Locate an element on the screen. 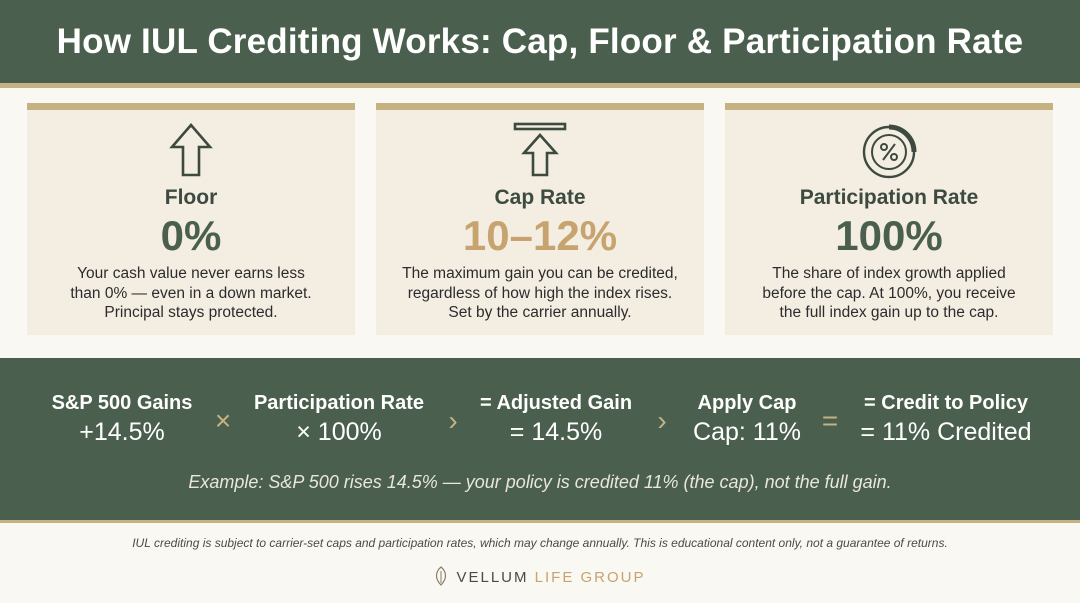 Image resolution: width=1080 pixels, height=603 pixels. participation-rate-value: 100% is located at coordinates (889, 235).